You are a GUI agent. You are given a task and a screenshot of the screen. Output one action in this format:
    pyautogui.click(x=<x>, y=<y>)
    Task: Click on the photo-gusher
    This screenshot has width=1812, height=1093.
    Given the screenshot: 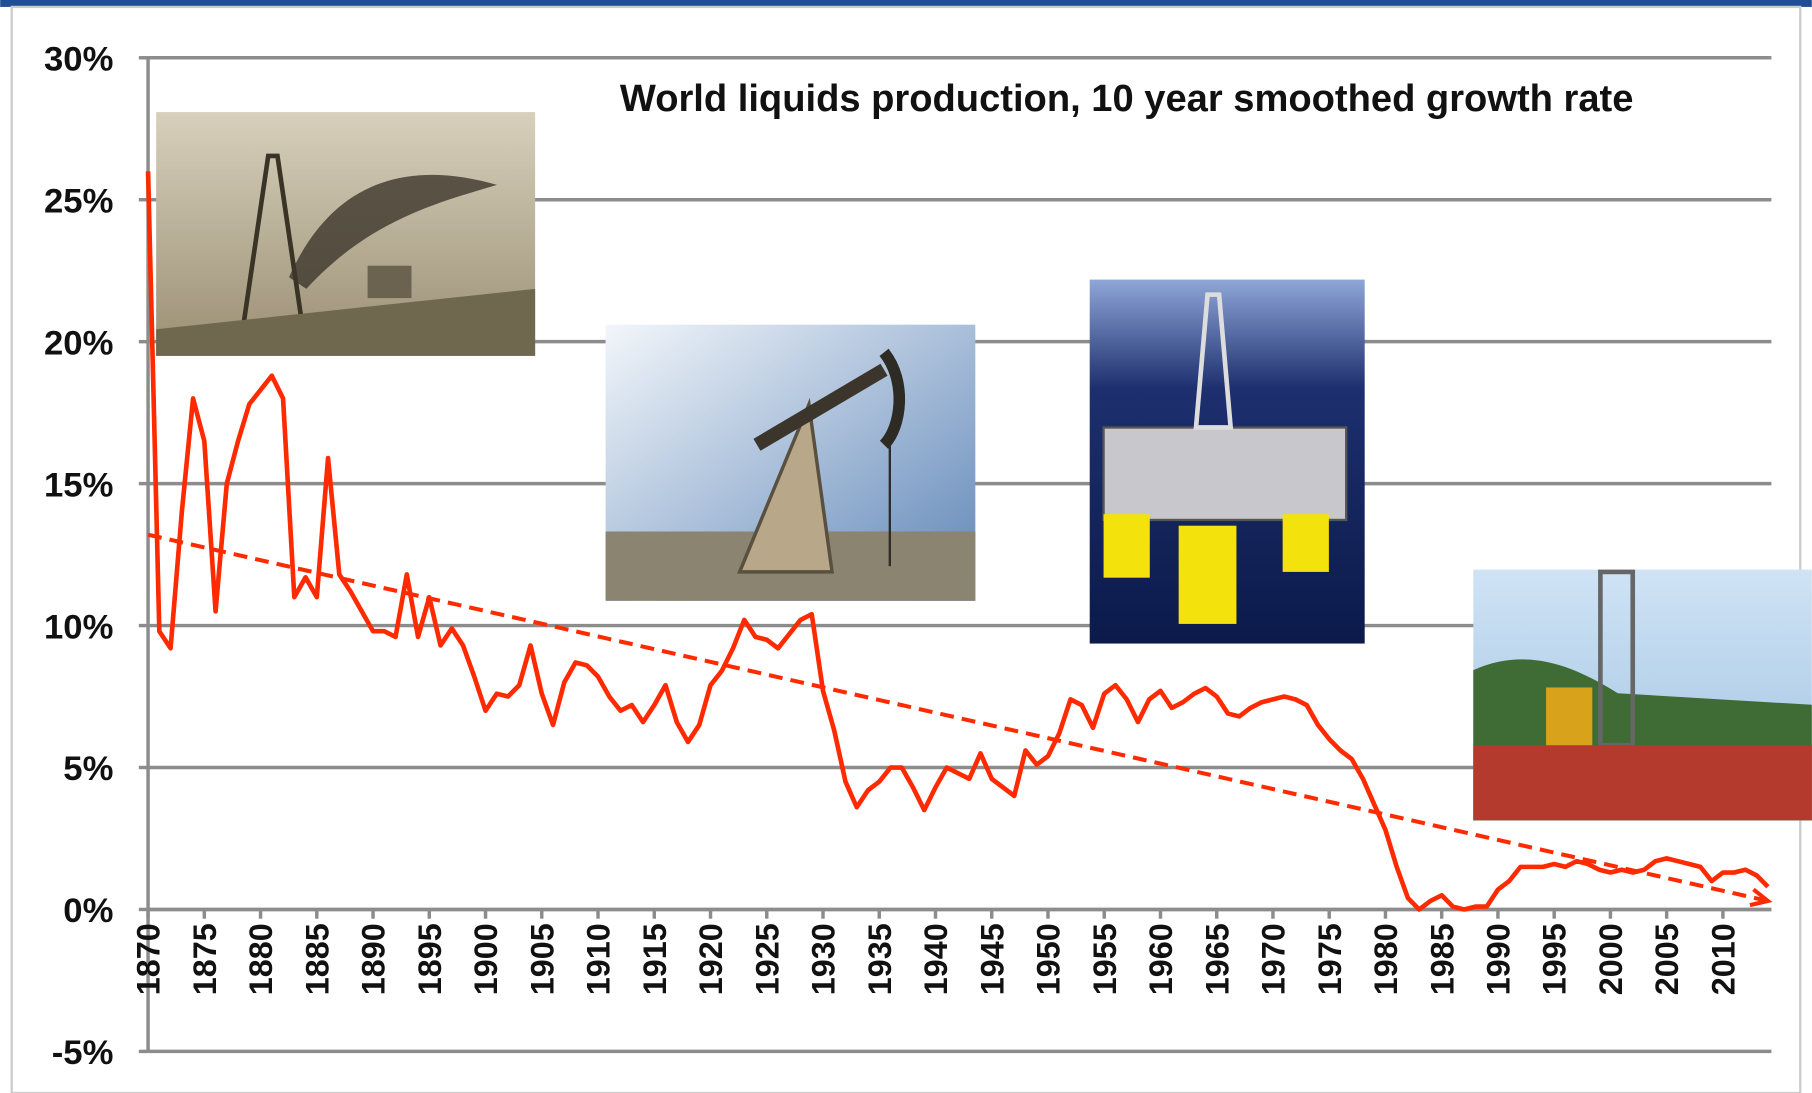 What is the action you would take?
    pyautogui.click(x=346, y=234)
    